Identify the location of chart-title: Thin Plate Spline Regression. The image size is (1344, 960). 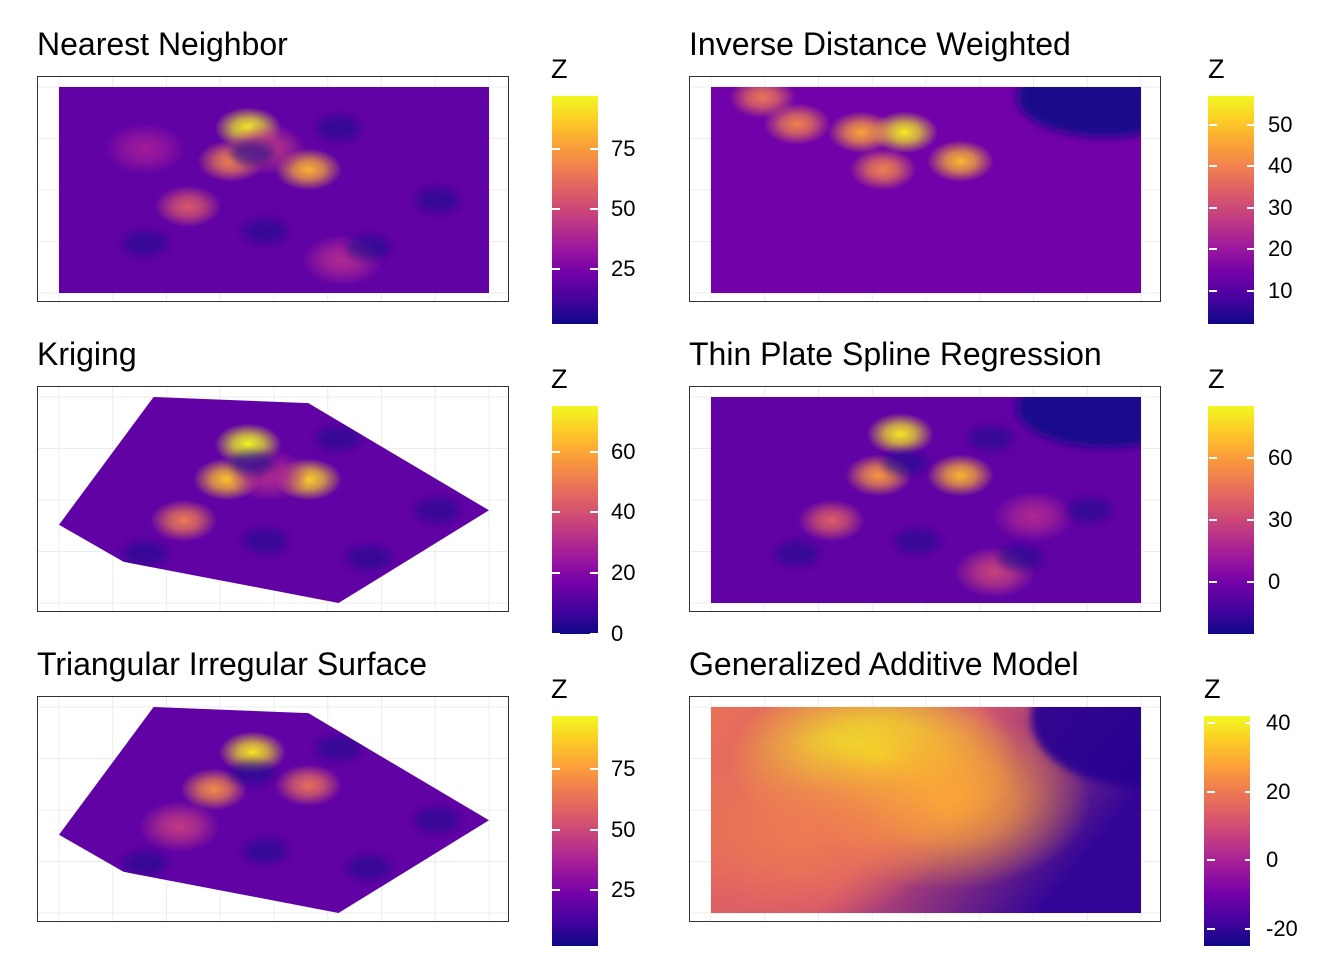
(895, 354).